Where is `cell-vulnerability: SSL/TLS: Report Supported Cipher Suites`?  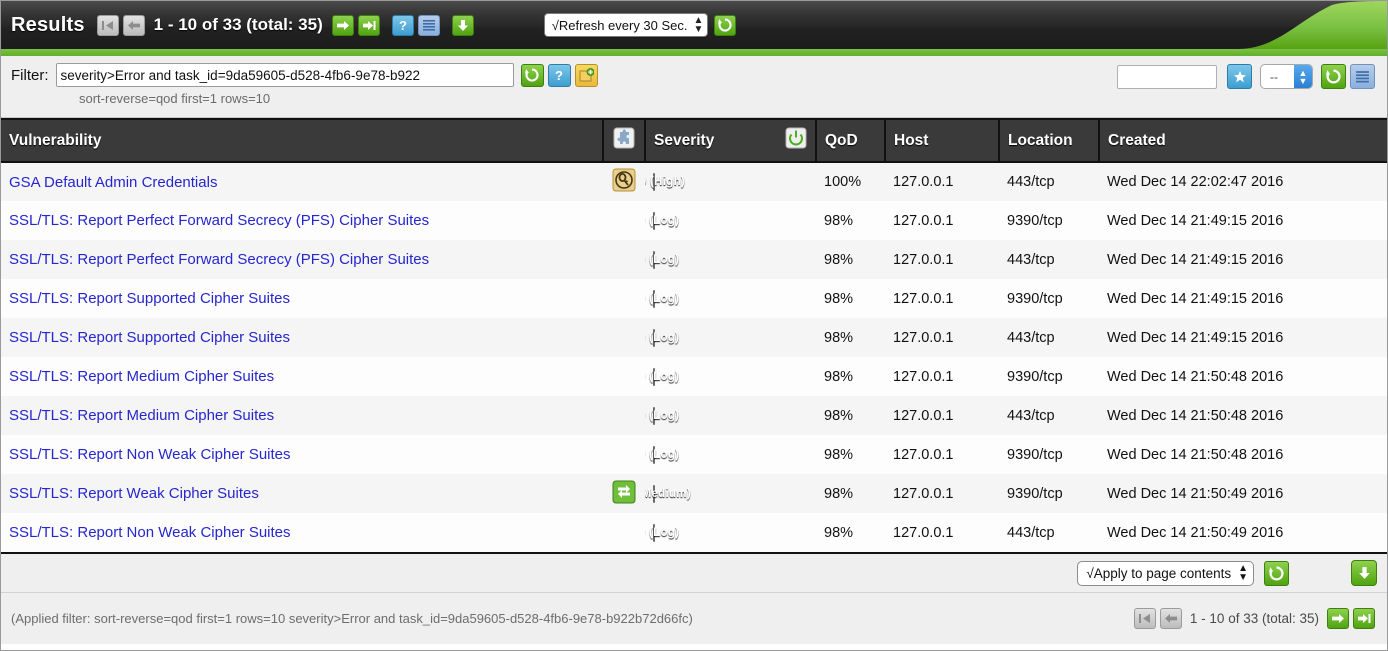 cell-vulnerability: SSL/TLS: Report Supported Cipher Suites is located at coordinates (302, 298).